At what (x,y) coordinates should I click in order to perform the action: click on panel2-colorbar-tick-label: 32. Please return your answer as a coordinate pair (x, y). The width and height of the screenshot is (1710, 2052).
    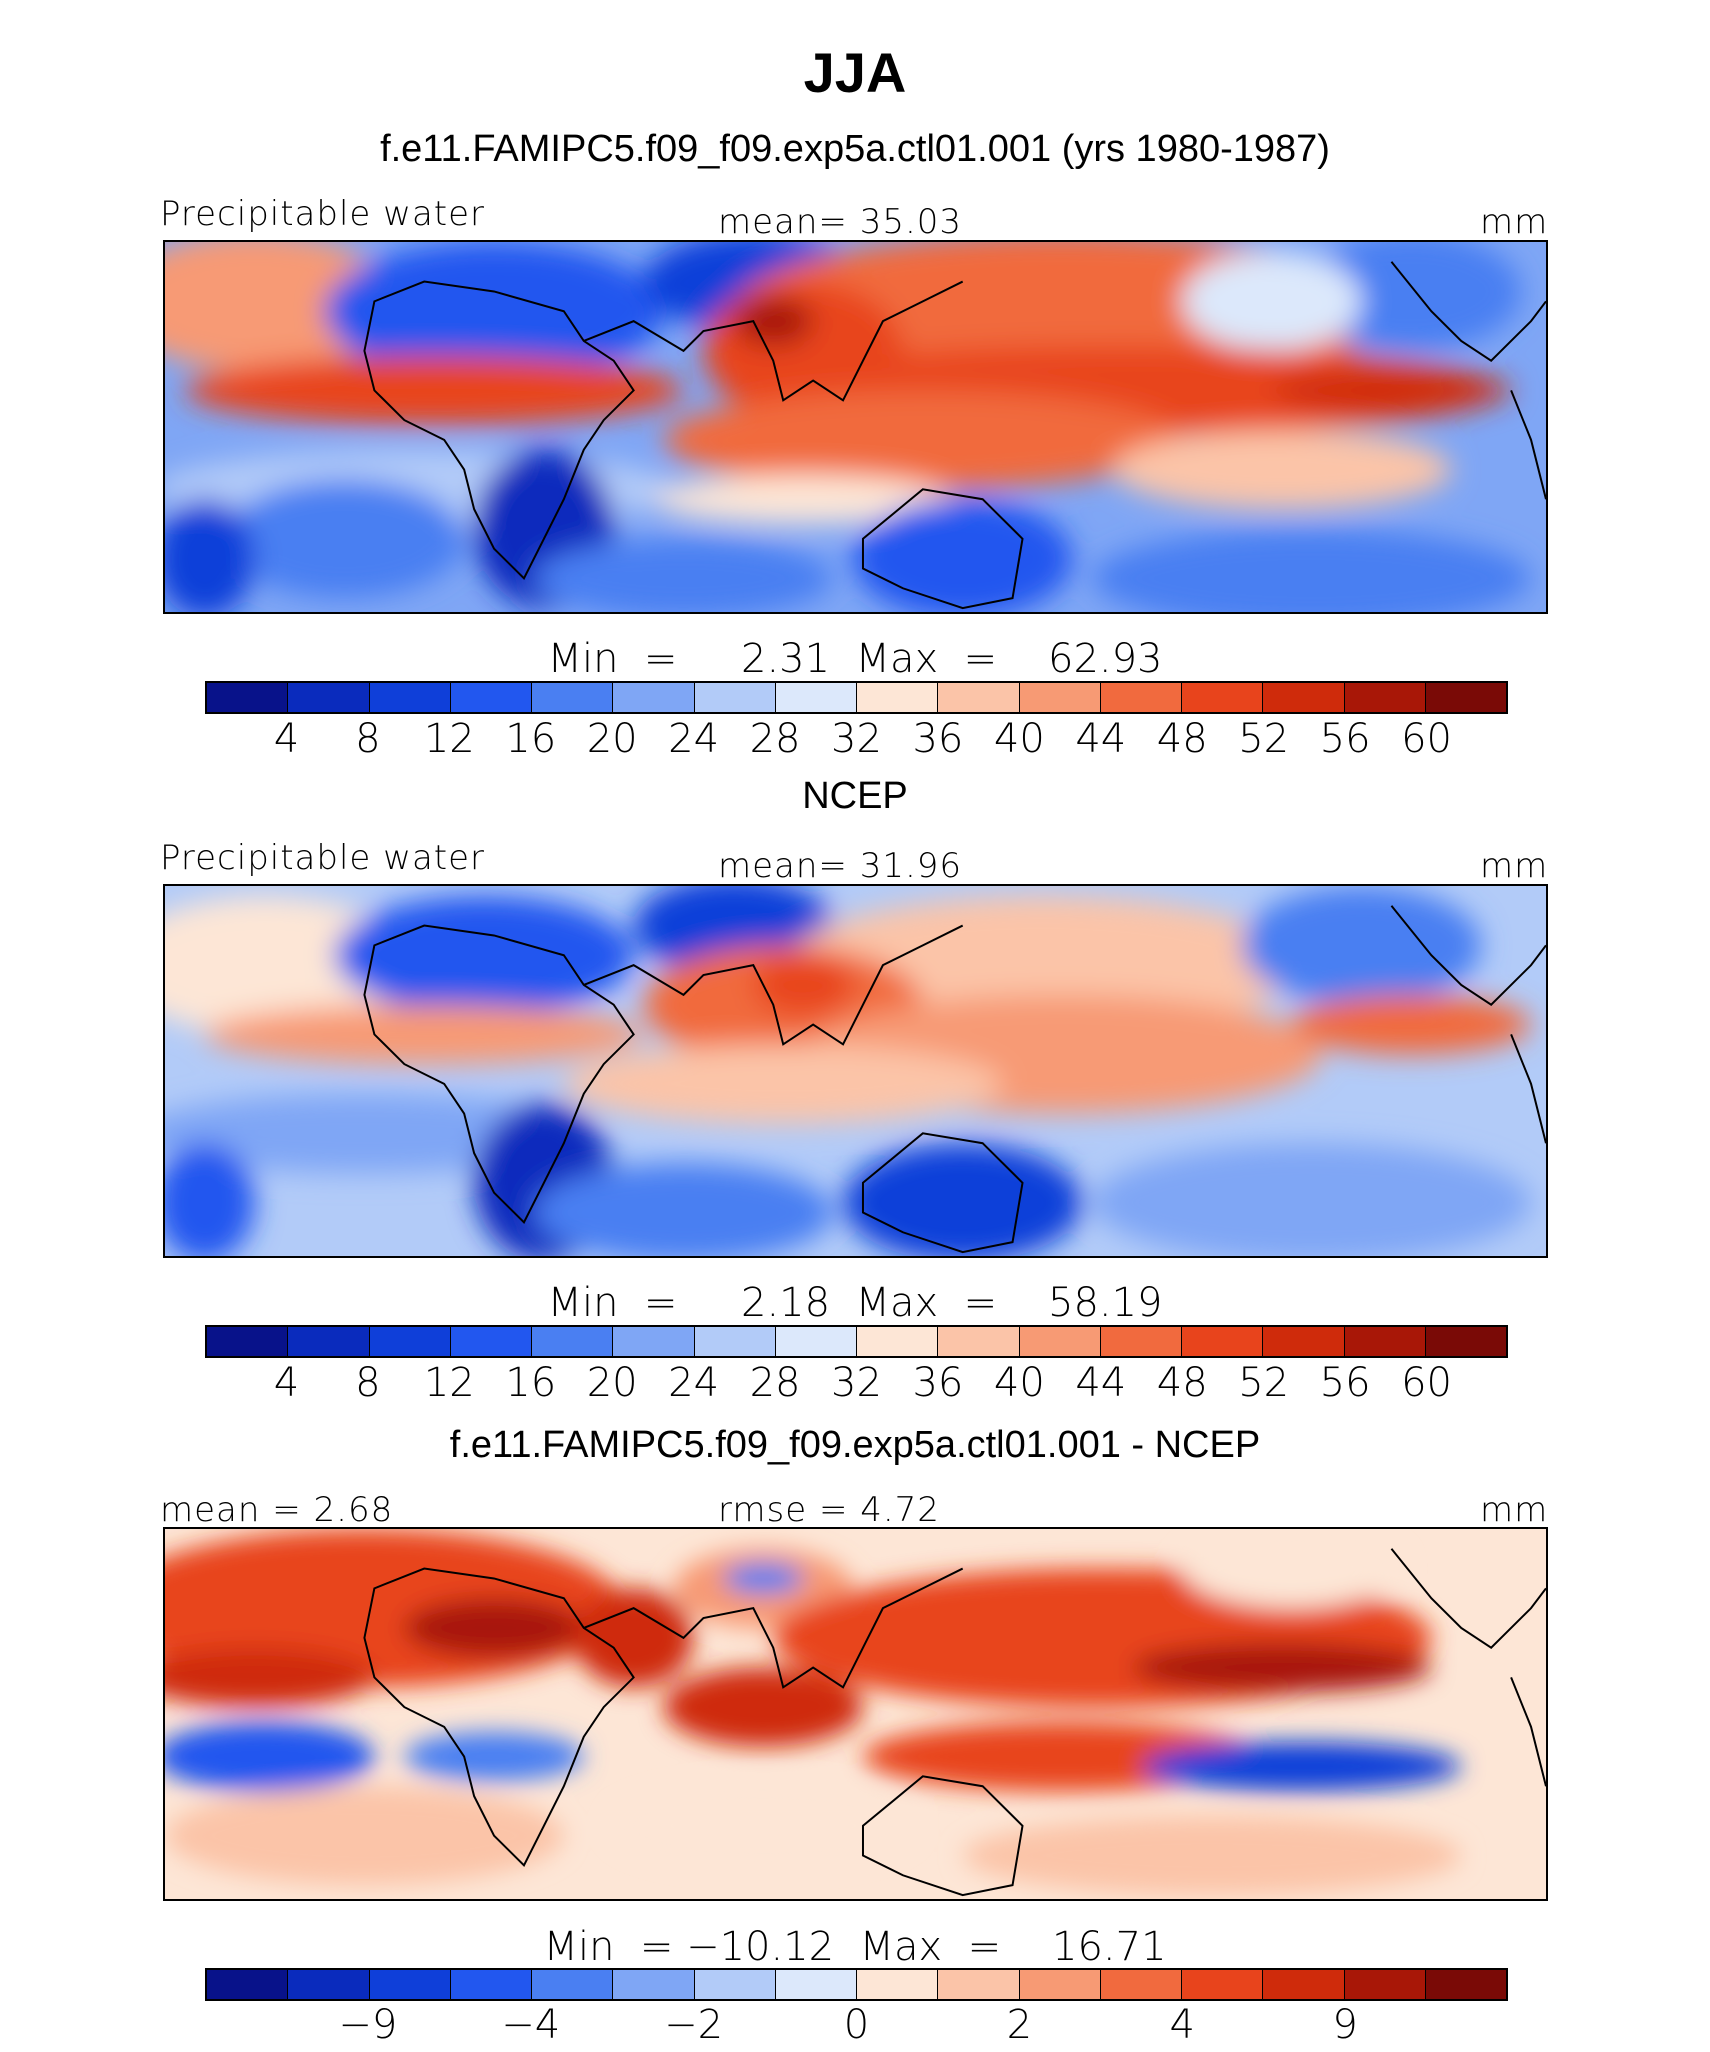
    Looking at the image, I should click on (856, 1383).